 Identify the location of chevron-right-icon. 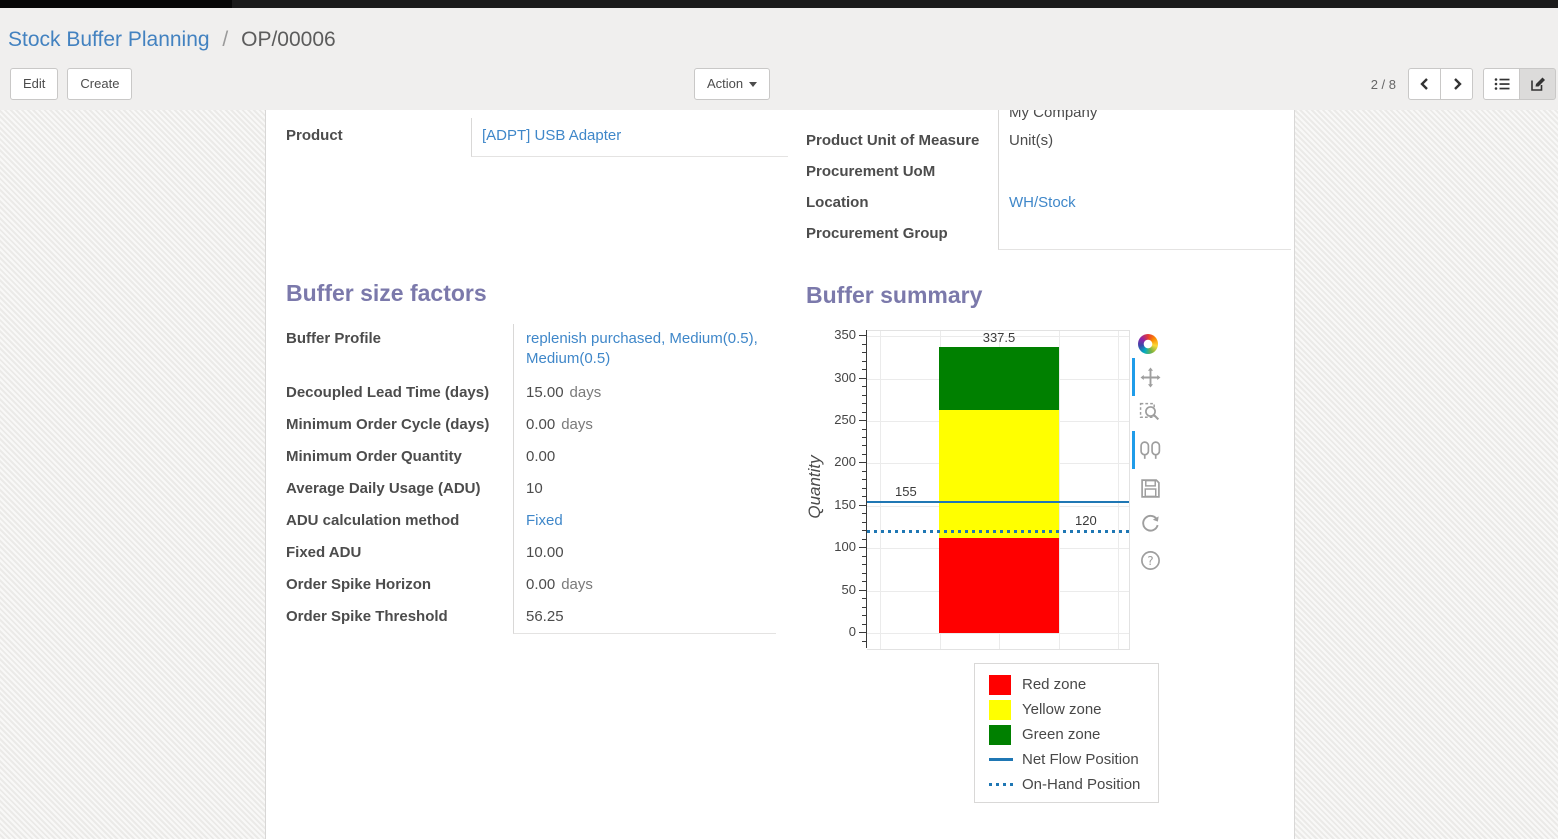
(1457, 84).